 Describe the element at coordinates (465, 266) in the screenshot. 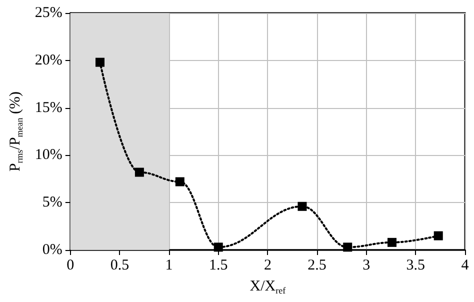

I see `x-tick-label: 4` at that location.